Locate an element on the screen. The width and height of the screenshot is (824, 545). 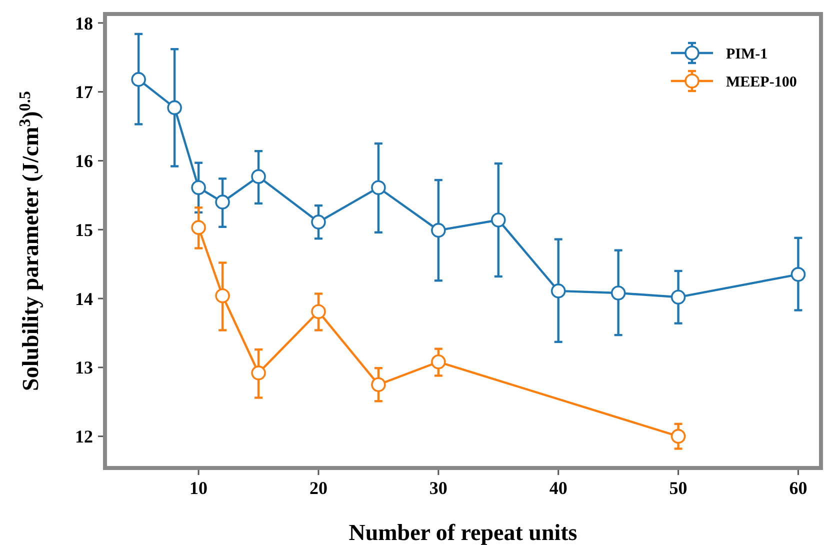
x-tick-label: 10 is located at coordinates (199, 488).